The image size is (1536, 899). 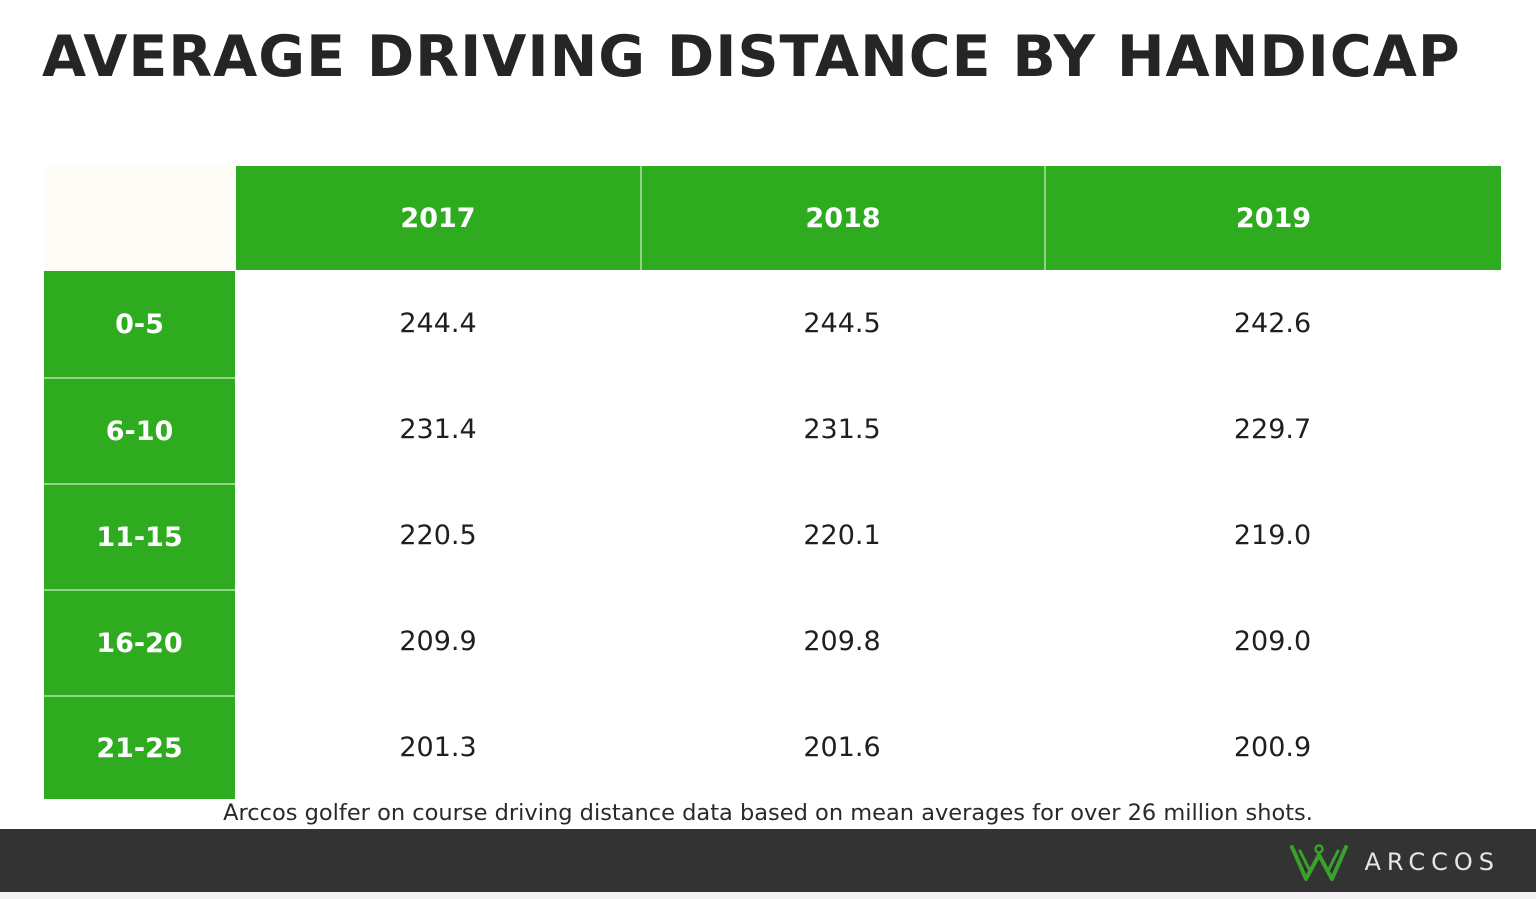 I want to click on brand-logo: ARCCOS, so click(x=1394, y=862).